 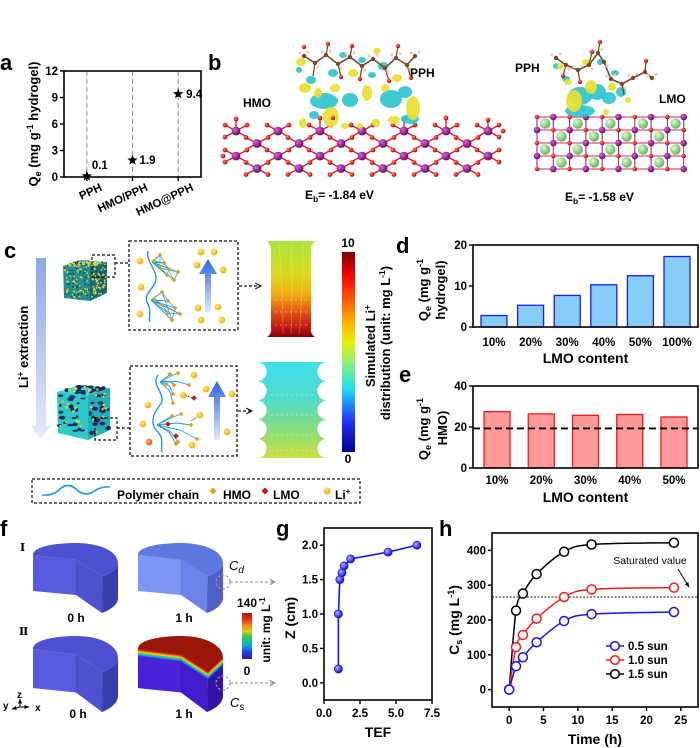 I want to click on li-extraction-label: Li+ extraction, so click(x=23, y=347).